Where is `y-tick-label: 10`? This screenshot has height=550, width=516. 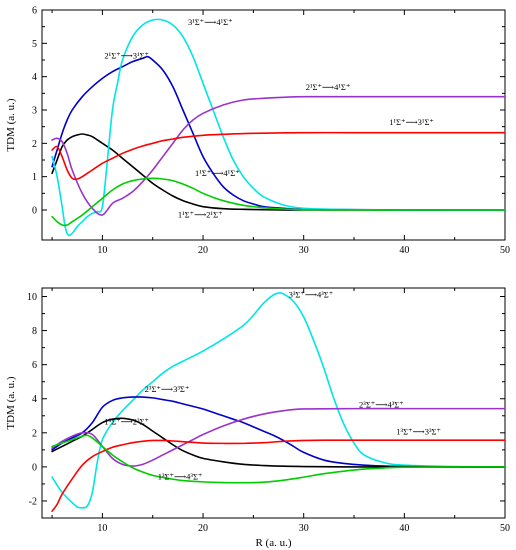
y-tick-label: 10 is located at coordinates (32, 297).